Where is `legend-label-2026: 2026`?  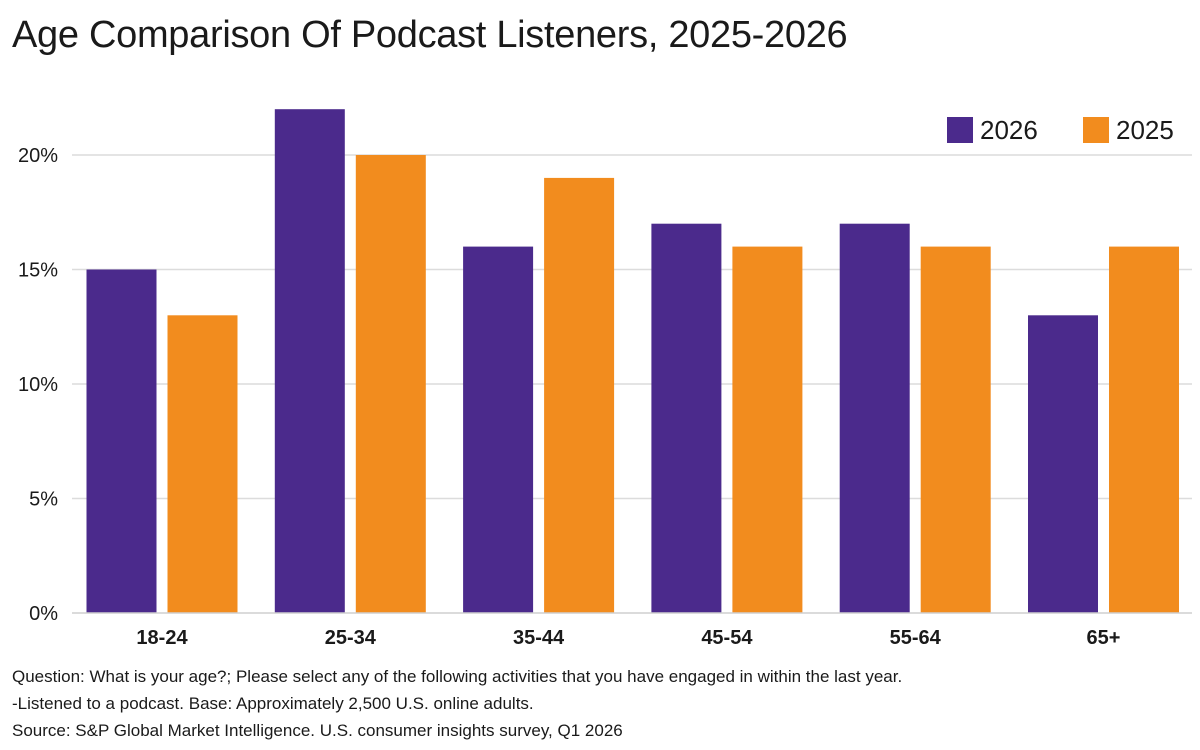 legend-label-2026: 2026 is located at coordinates (1009, 130).